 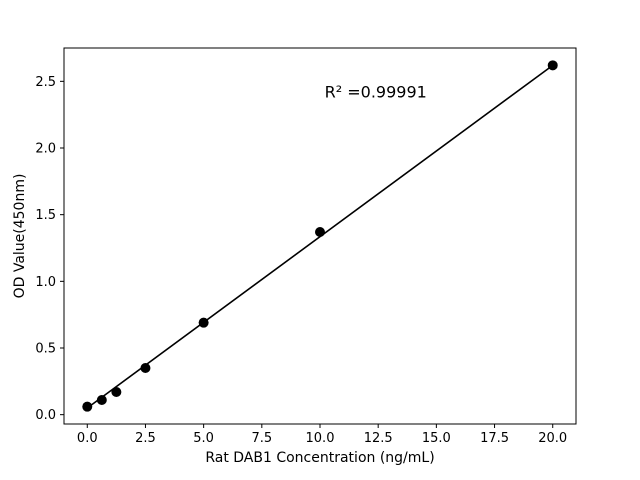 I want to click on y-tick-label: 2.5, so click(x=45, y=82).